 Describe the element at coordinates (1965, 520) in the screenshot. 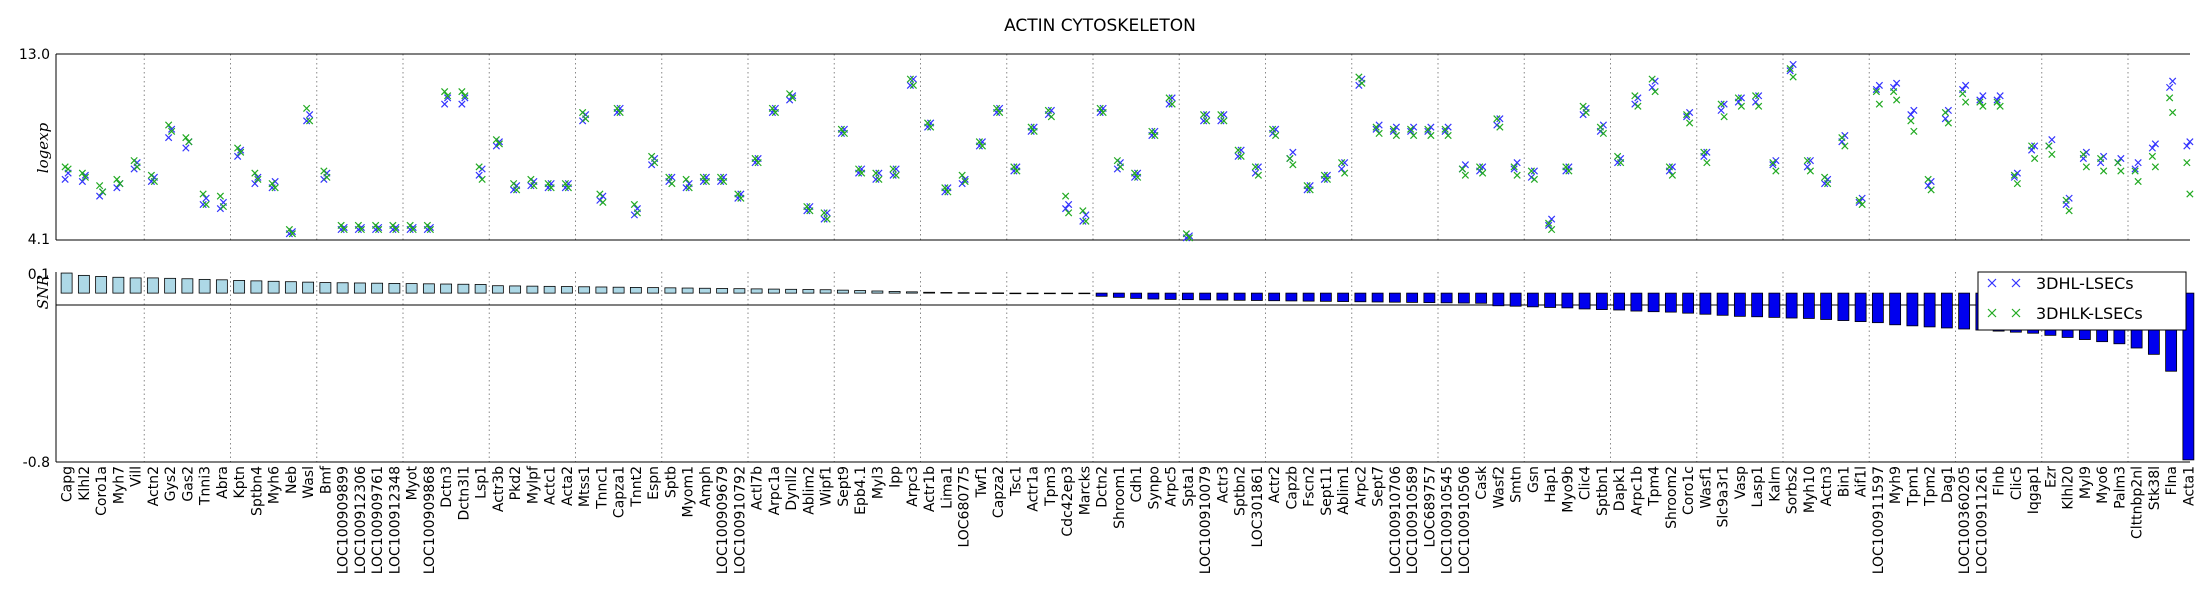

I see `gene-label: LOC100360205` at that location.